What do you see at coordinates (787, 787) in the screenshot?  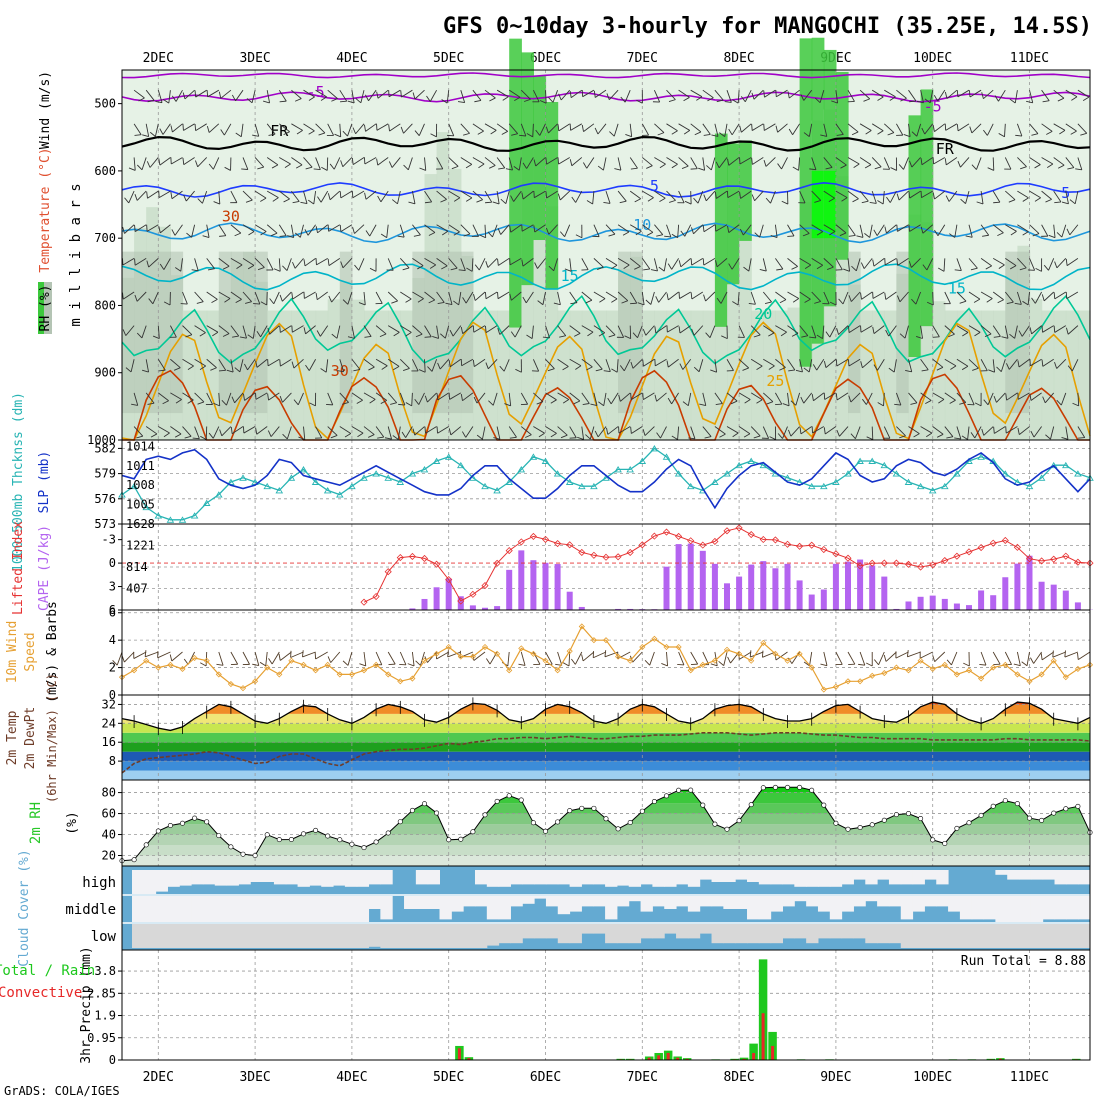 I see `rh-point` at bounding box center [787, 787].